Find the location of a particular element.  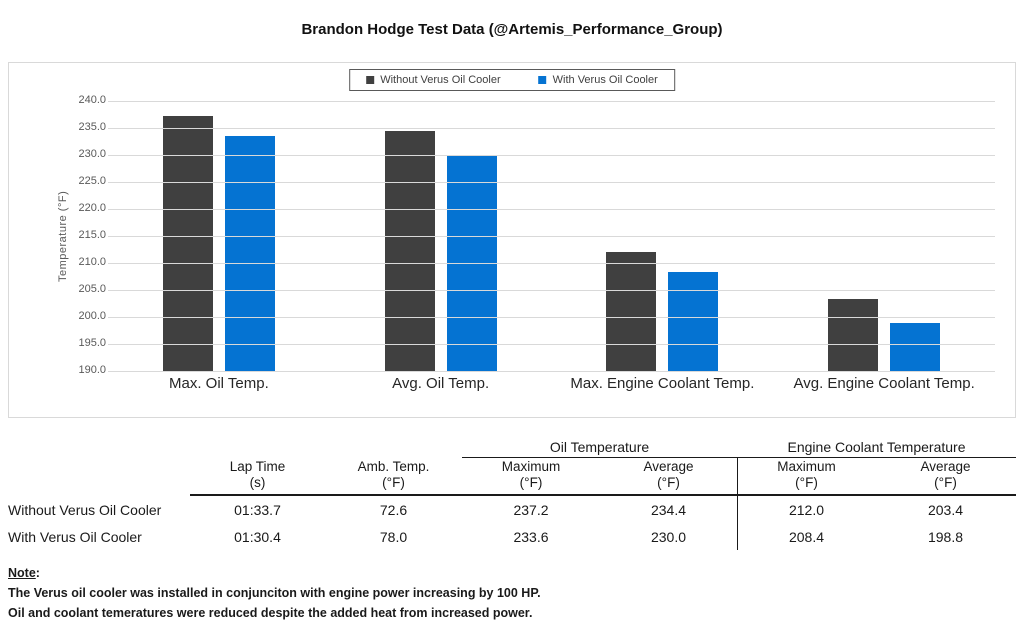

col-header-line1: Lap Time is located at coordinates (257, 466).